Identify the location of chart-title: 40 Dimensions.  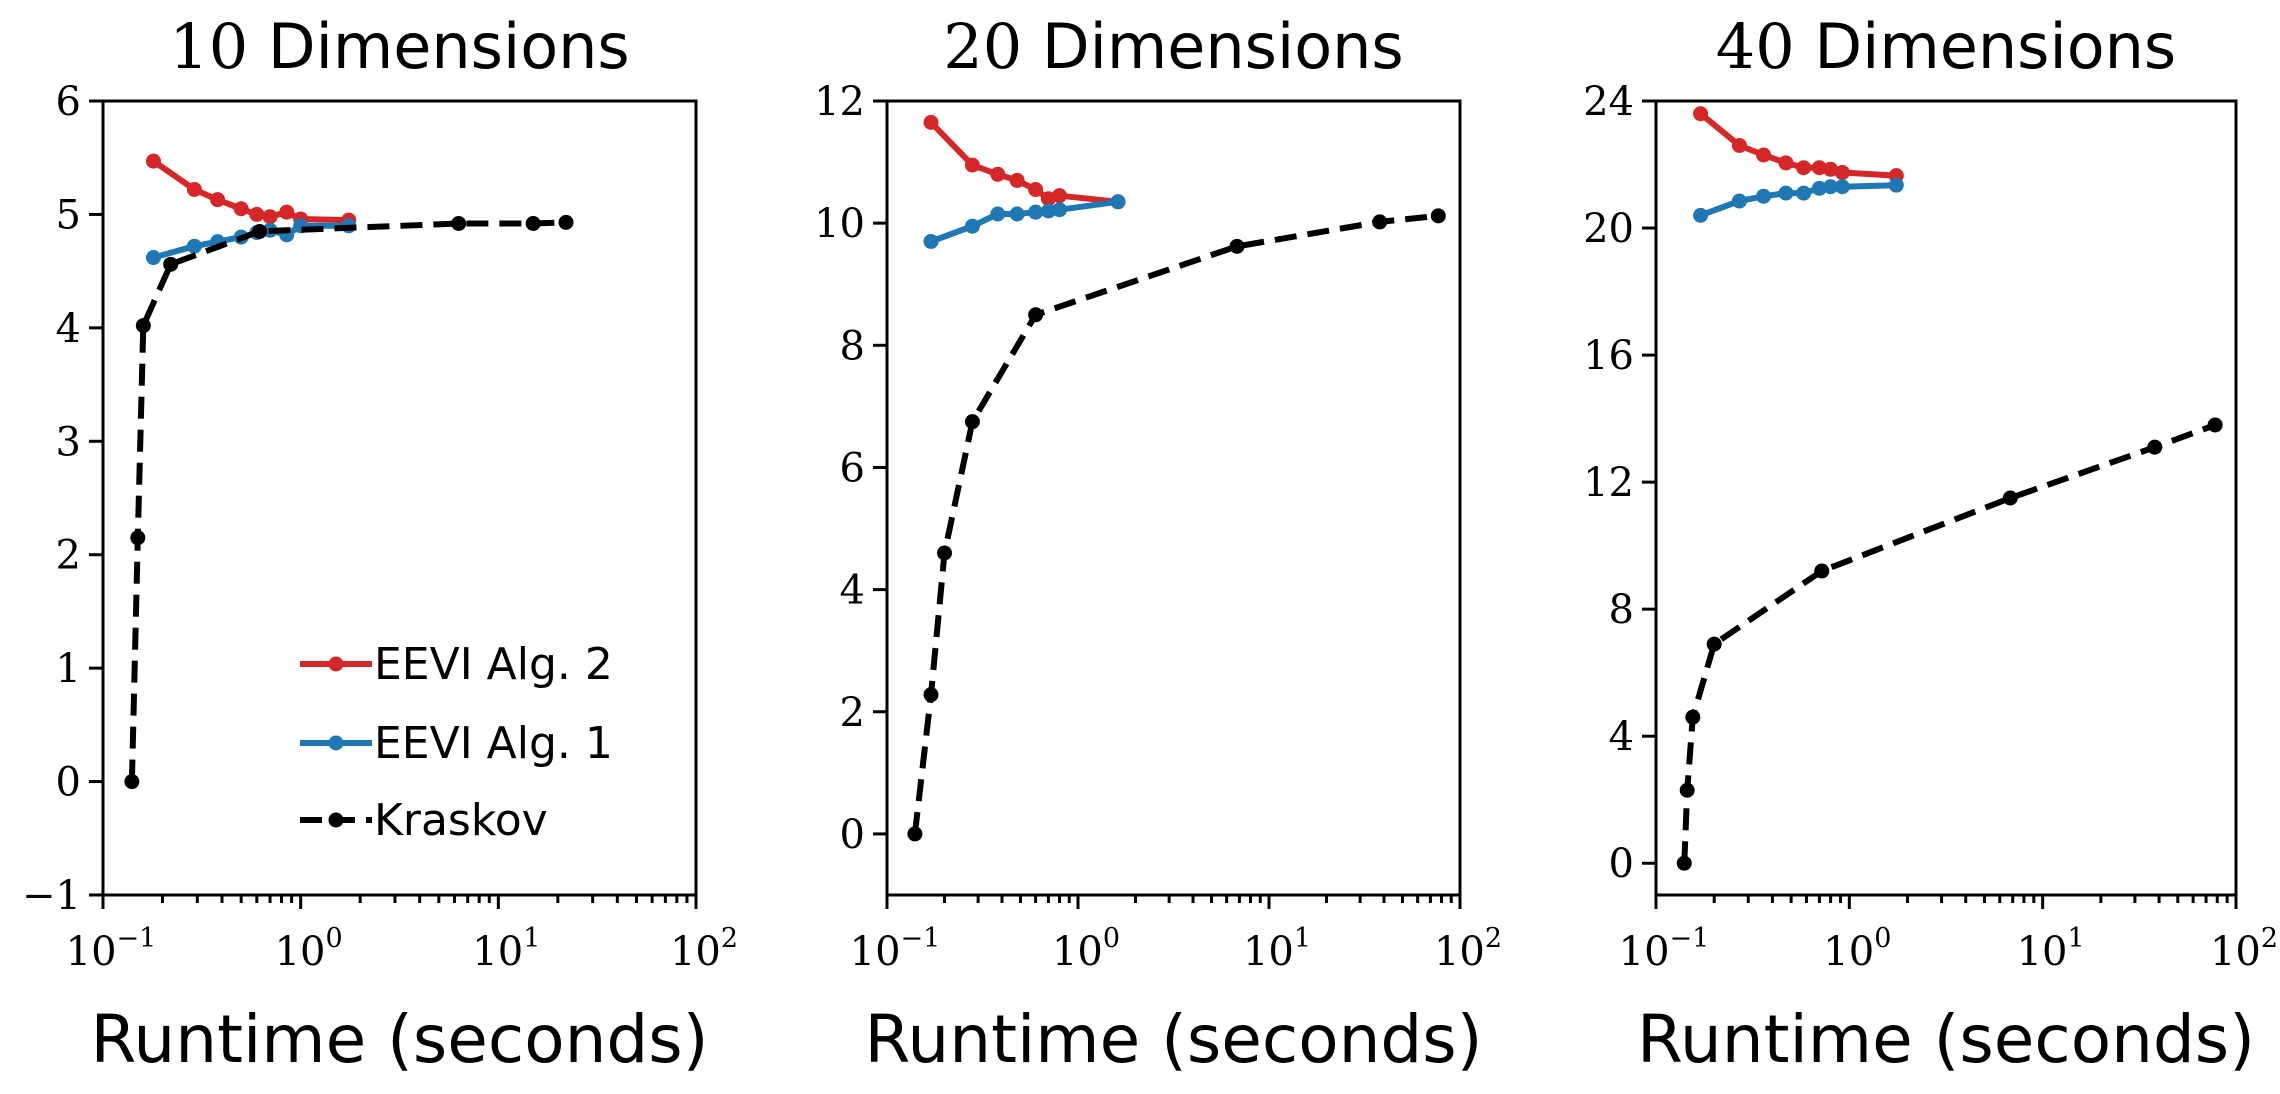
(1946, 46).